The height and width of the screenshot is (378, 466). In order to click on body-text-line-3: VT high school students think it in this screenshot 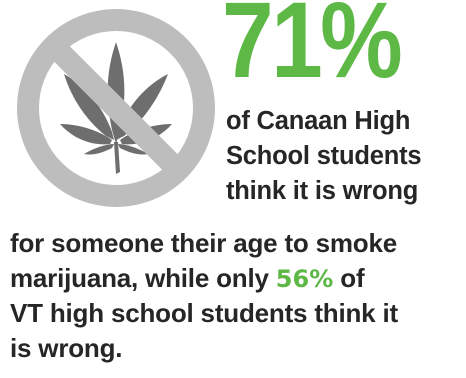, I will do `click(204, 313)`.